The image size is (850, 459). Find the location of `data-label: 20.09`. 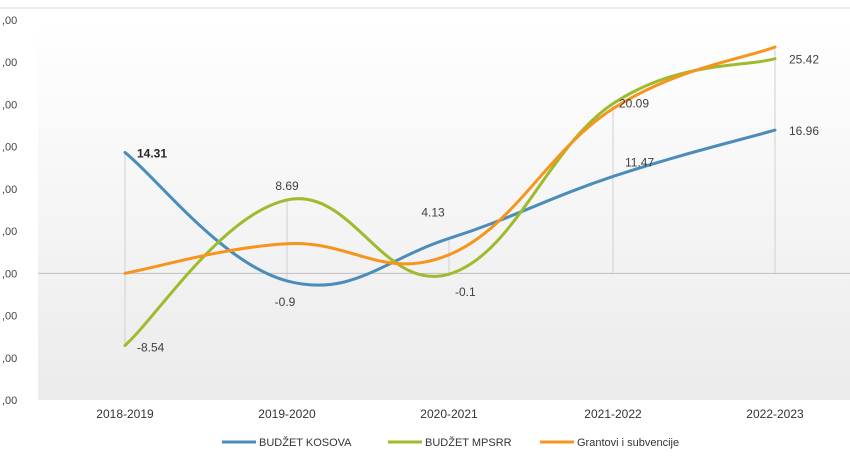

data-label: 20.09 is located at coordinates (634, 104).